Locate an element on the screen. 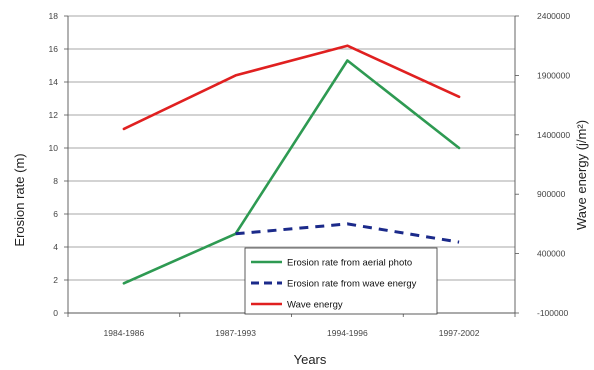 The image size is (594, 370). y-tick-label: 16 is located at coordinates (54, 49).